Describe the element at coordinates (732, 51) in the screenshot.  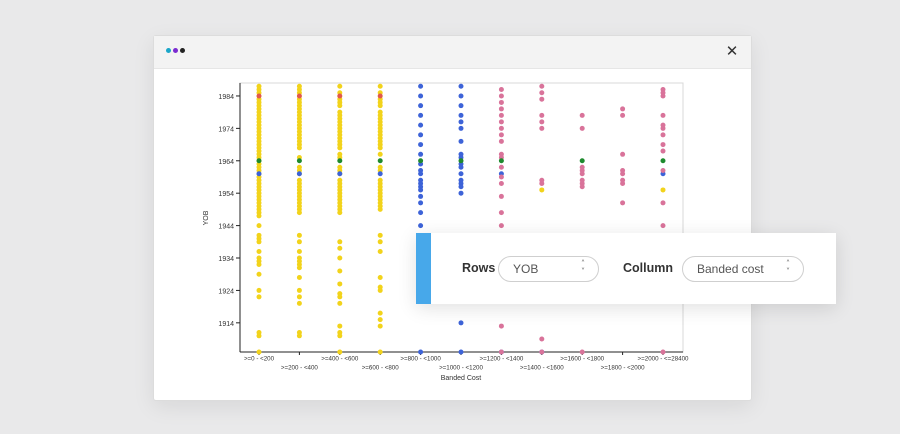
I see `close-icon: ✕` at that location.